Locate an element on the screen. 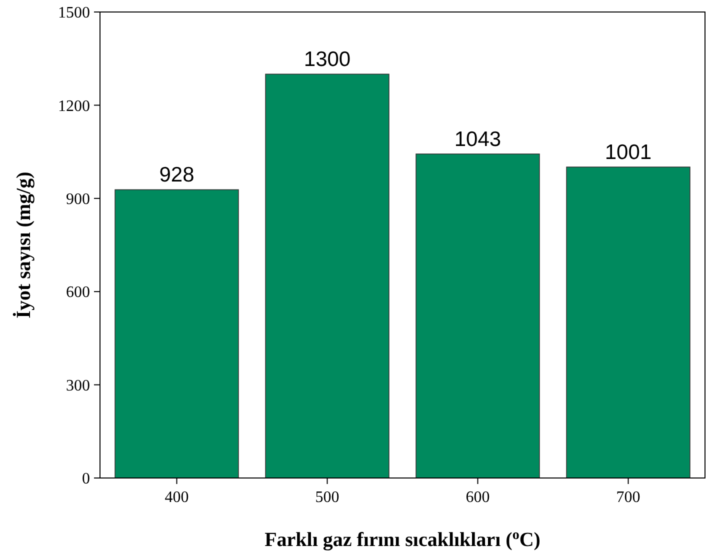 This screenshot has height=558, width=714. x-axis-title: Farklı gaz fırını sıcaklıkları ($^{o}$C) is located at coordinates (402, 539).